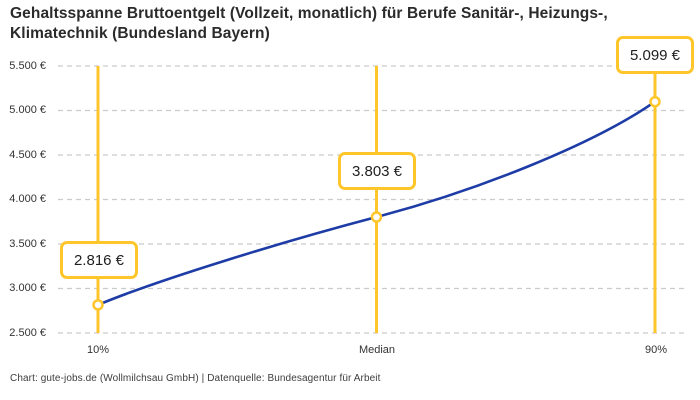 The height and width of the screenshot is (400, 700). What do you see at coordinates (27, 110) in the screenshot?
I see `y-axis-tick-label: 5.000 €` at bounding box center [27, 110].